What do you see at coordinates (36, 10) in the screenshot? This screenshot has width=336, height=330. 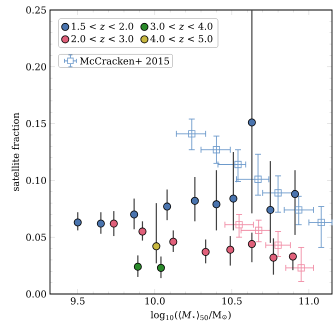 I see `y-tick-label: 0.25` at bounding box center [36, 10].